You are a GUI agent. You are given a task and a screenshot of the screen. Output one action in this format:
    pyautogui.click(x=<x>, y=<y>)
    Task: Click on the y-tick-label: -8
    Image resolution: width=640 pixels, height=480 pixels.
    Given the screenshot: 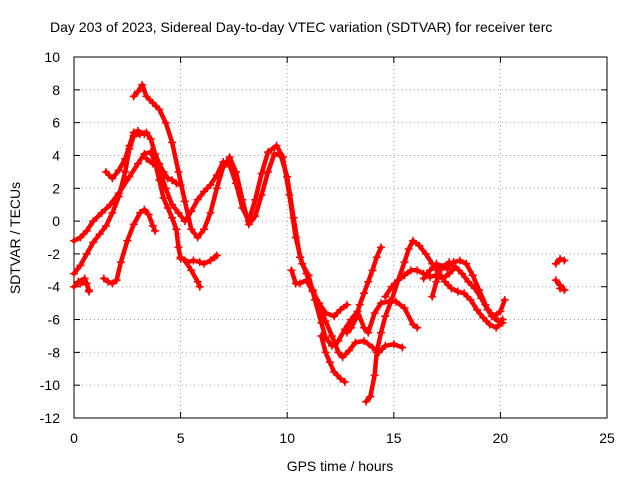 What is the action you would take?
    pyautogui.click(x=54, y=352)
    